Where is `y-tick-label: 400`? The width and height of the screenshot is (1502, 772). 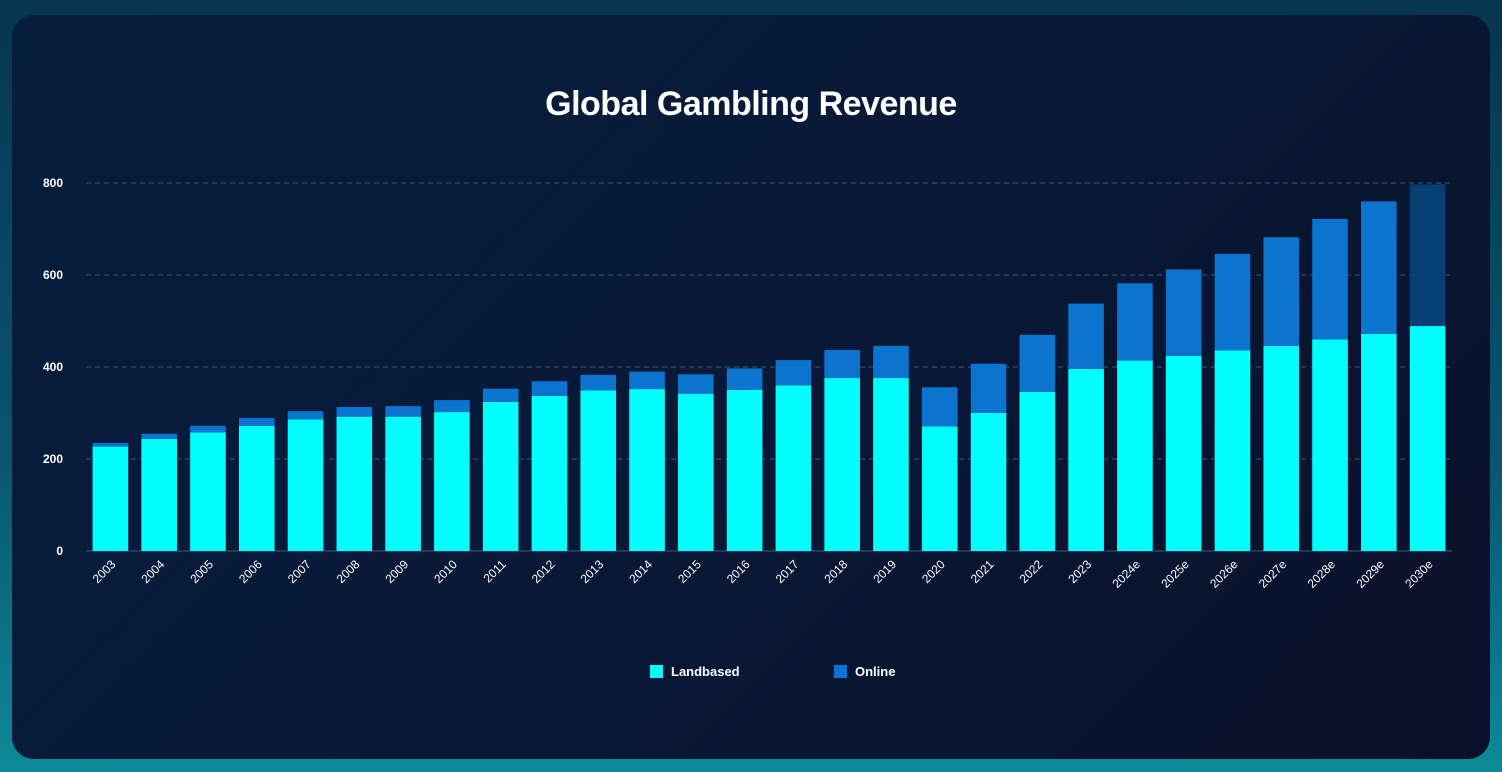 y-tick-label: 400 is located at coordinates (53, 367).